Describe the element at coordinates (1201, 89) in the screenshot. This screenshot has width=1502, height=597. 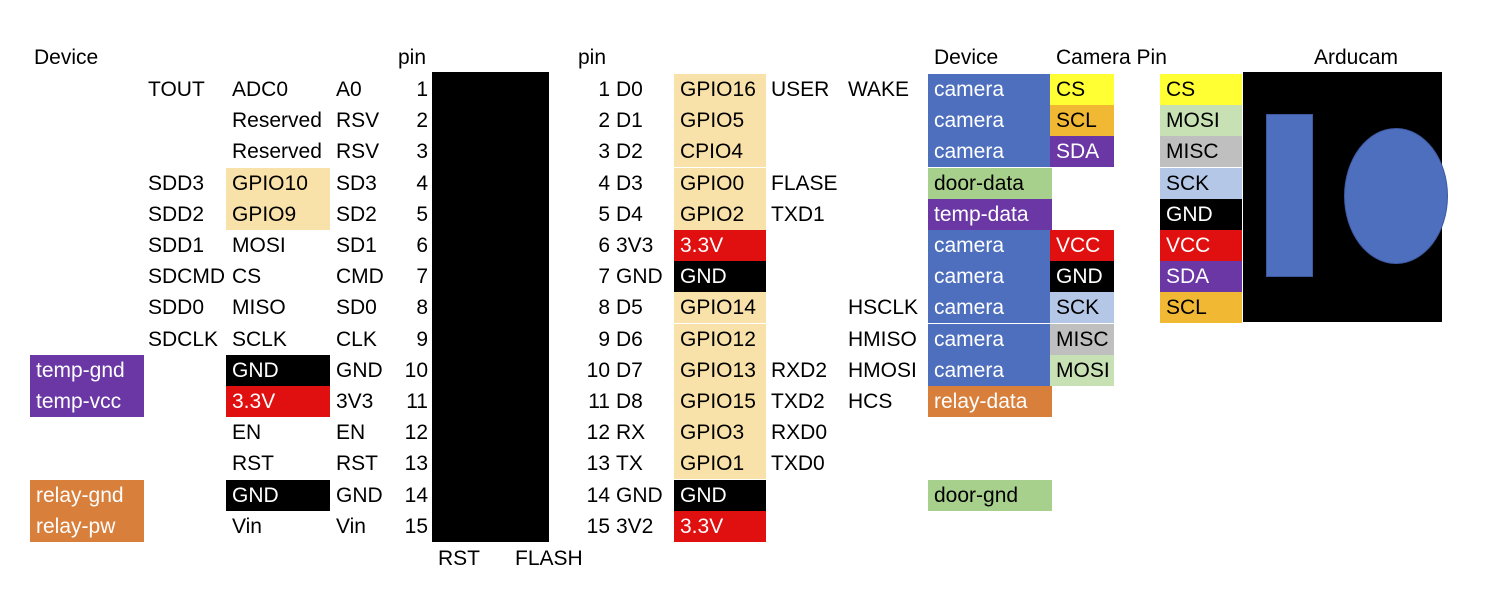
I see `arducam-pin-cell: CS` at that location.